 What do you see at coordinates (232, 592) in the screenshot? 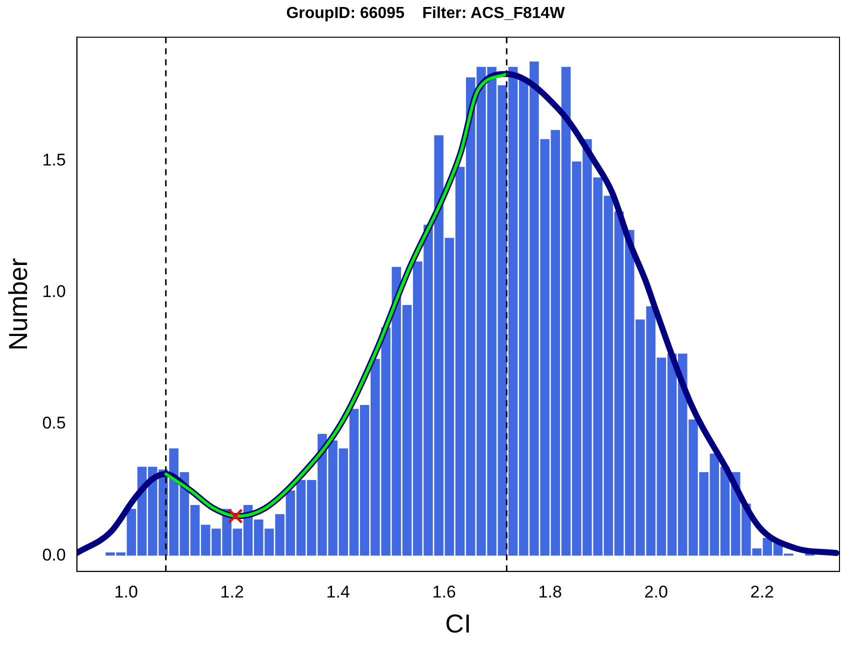
I see `x-tick-label: 1.2` at bounding box center [232, 592].